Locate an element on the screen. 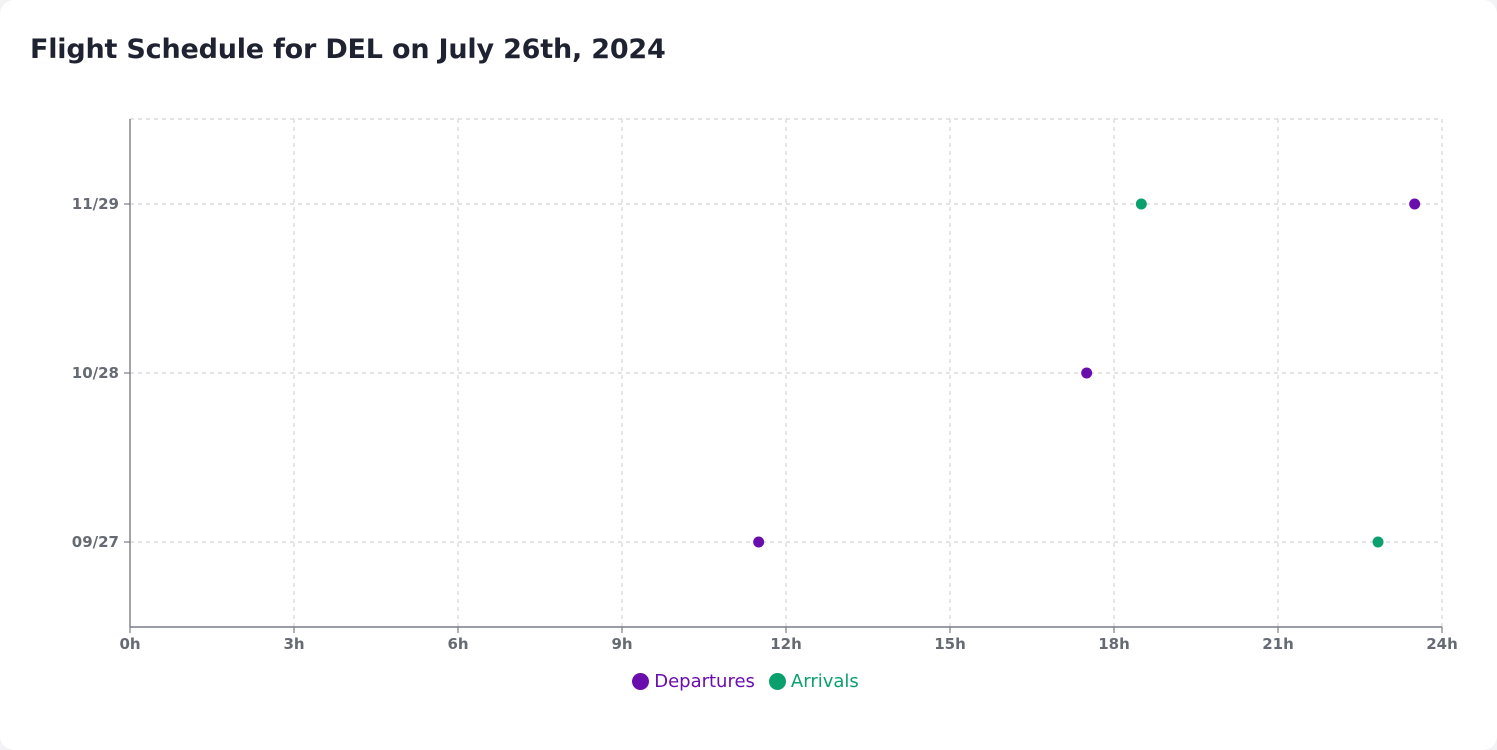 Image resolution: width=1497 pixels, height=750 pixels. x-axis-ticks: 0h 3h 6h 9h 12h 15h 18h 21h 24h is located at coordinates (788, 640).